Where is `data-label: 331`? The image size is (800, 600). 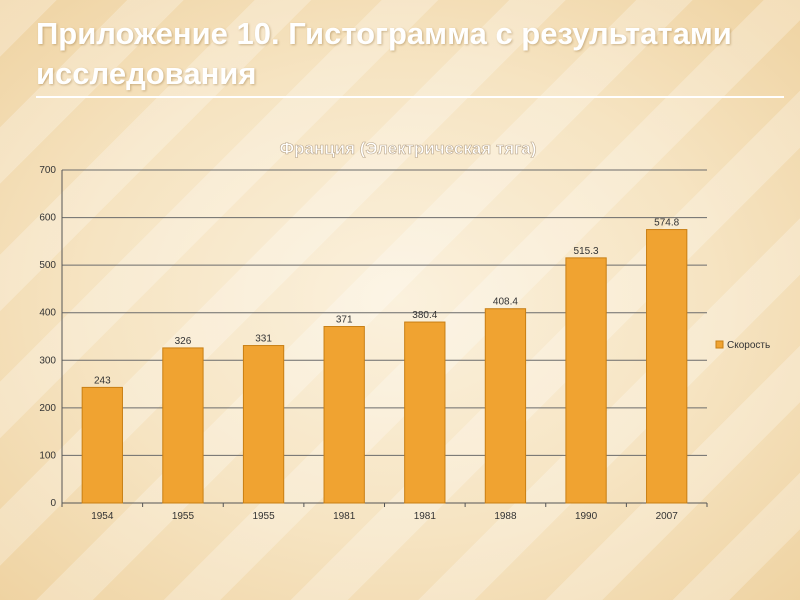
data-label: 331 is located at coordinates (263, 339).